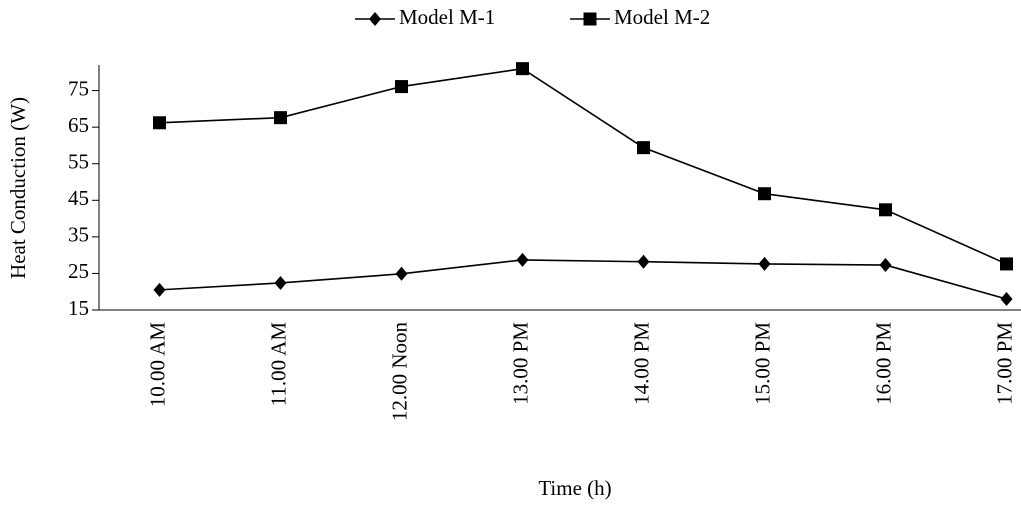 This screenshot has height=508, width=1021. What do you see at coordinates (78, 308) in the screenshot?
I see `y-tick-label: 15` at bounding box center [78, 308].